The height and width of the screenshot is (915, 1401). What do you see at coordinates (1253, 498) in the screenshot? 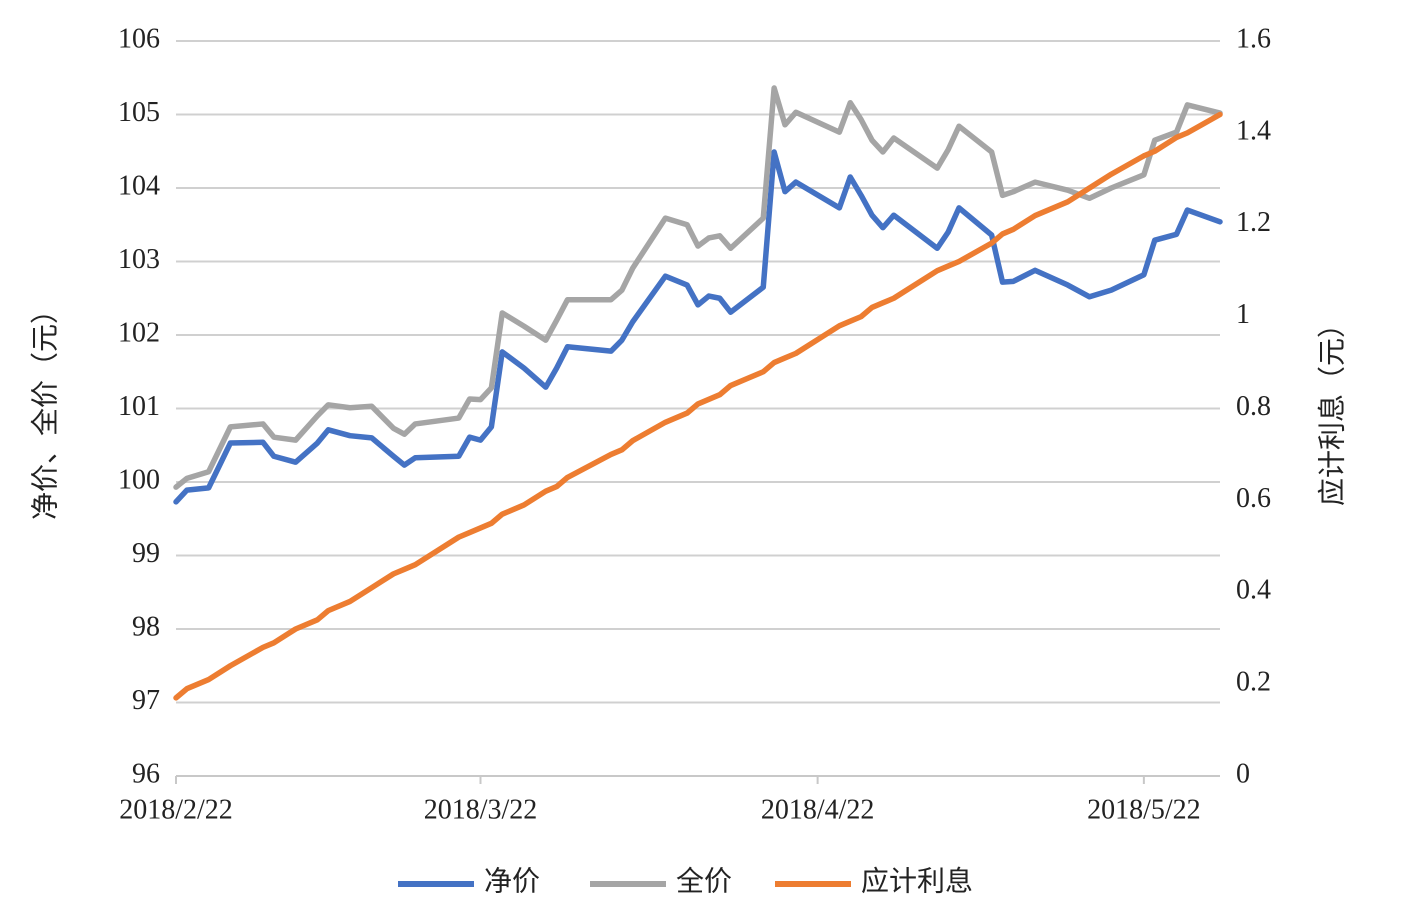
I see `y2-tick-label: 0.6` at bounding box center [1253, 498].